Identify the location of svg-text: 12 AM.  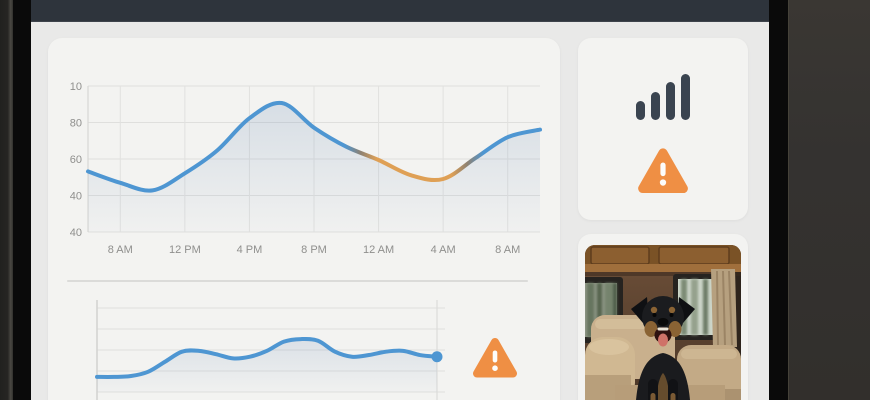
(378, 250).